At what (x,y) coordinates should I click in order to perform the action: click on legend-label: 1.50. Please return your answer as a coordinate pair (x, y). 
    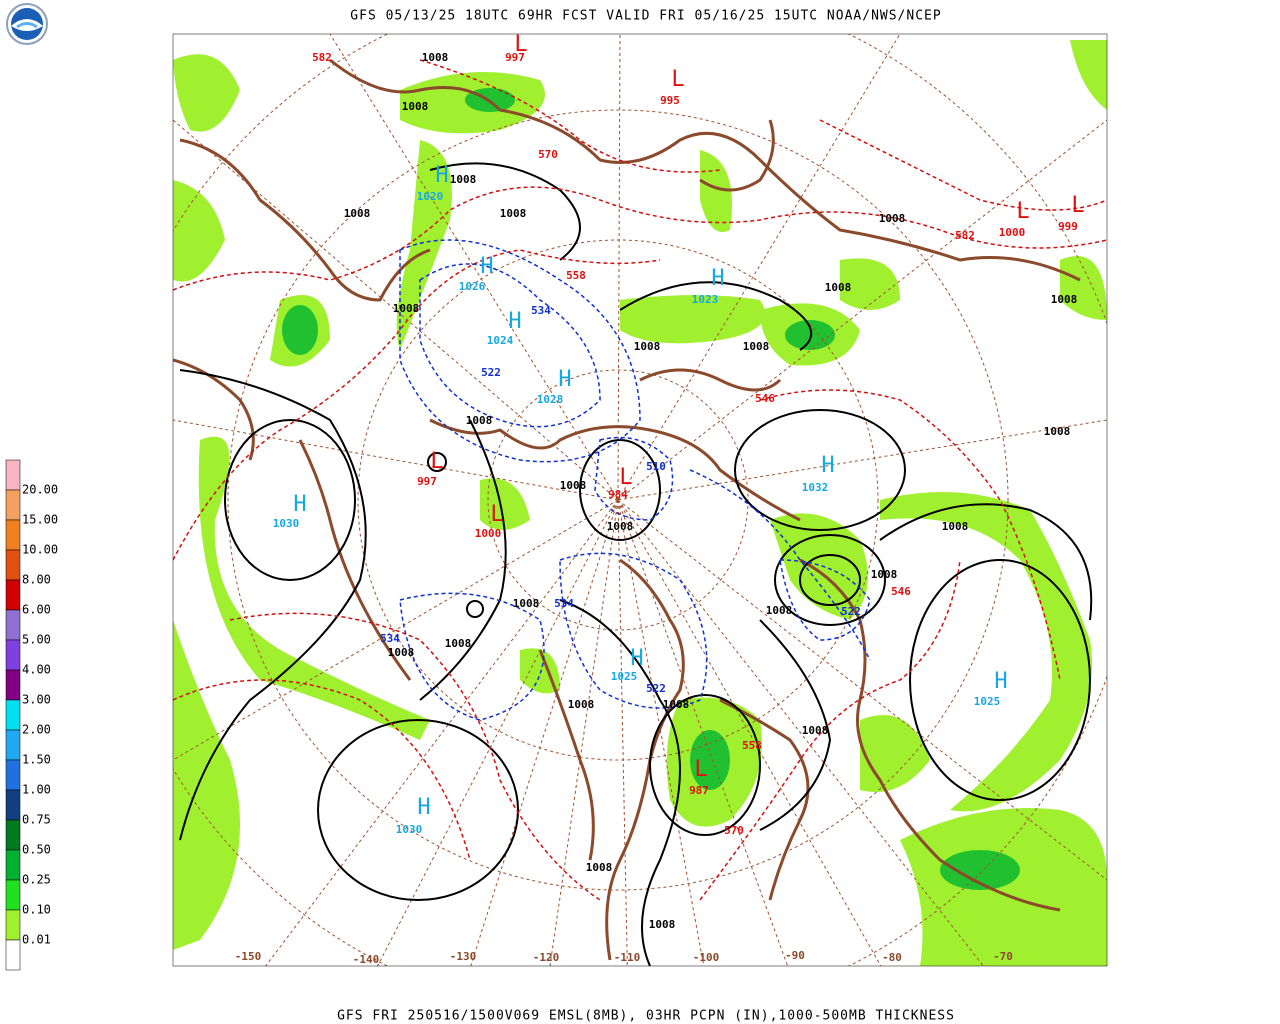
    Looking at the image, I should click on (36, 760).